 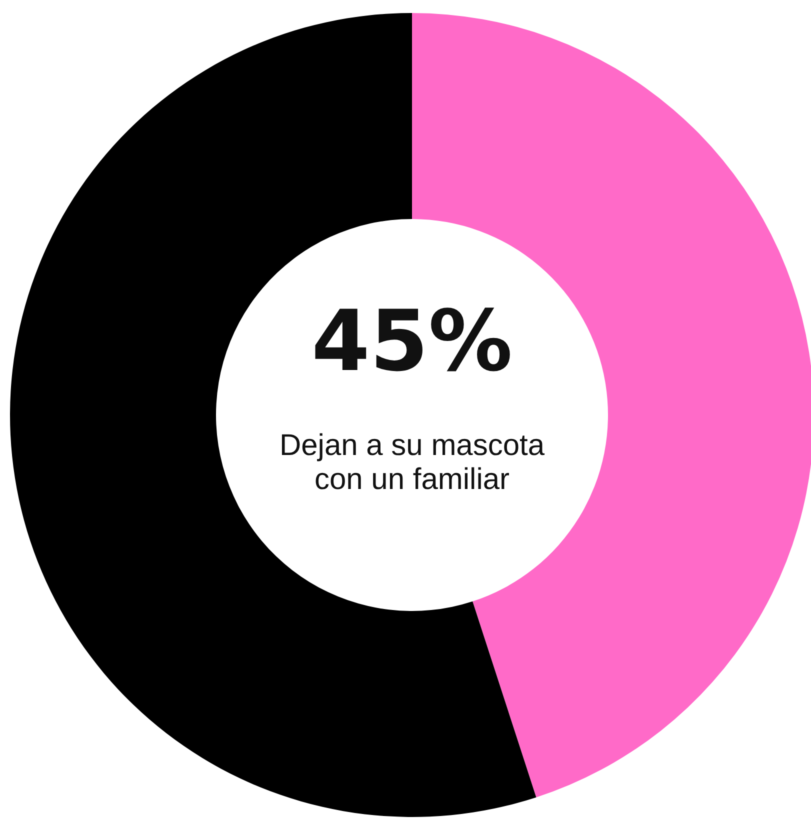 What do you see at coordinates (412, 341) in the screenshot?
I see `data-label: 45%` at bounding box center [412, 341].